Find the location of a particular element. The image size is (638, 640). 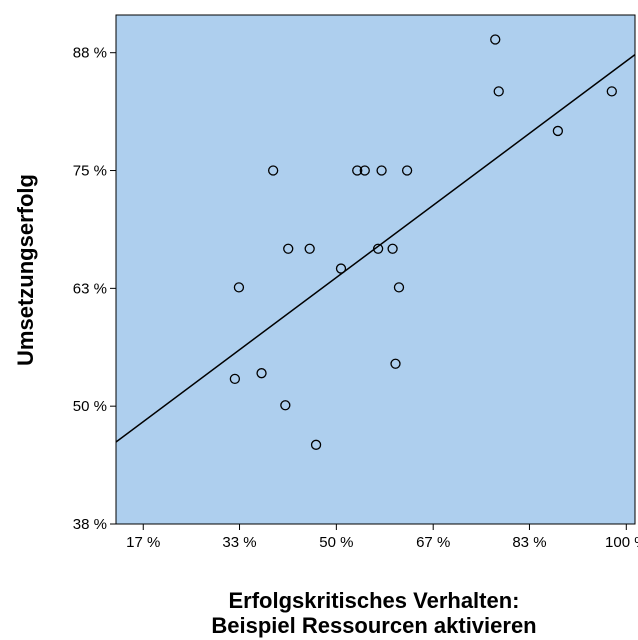

y-tick-label-3: 63 % is located at coordinates (90, 288).